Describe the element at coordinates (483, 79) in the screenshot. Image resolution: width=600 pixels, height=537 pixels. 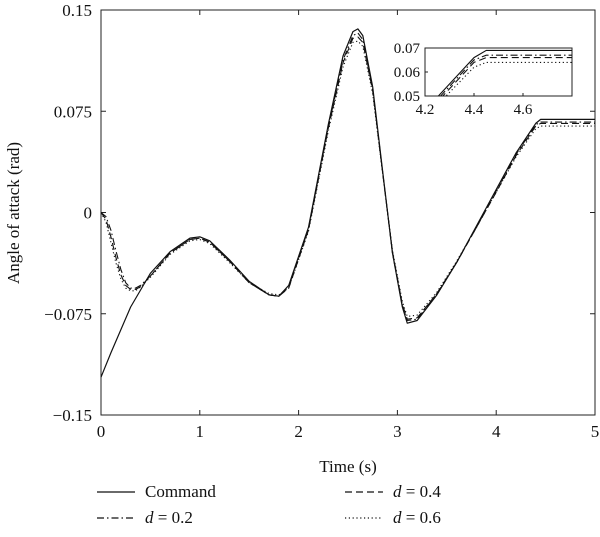
I see `inset-plot: 4.2 4.4 4.6 0.05 0.06 0.07` at that location.